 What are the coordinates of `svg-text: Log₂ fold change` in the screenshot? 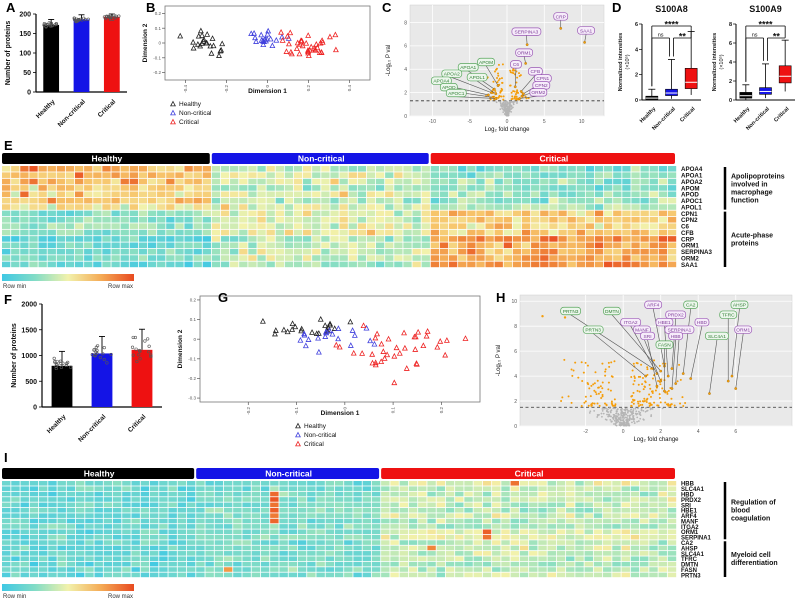 It's located at (507, 130).